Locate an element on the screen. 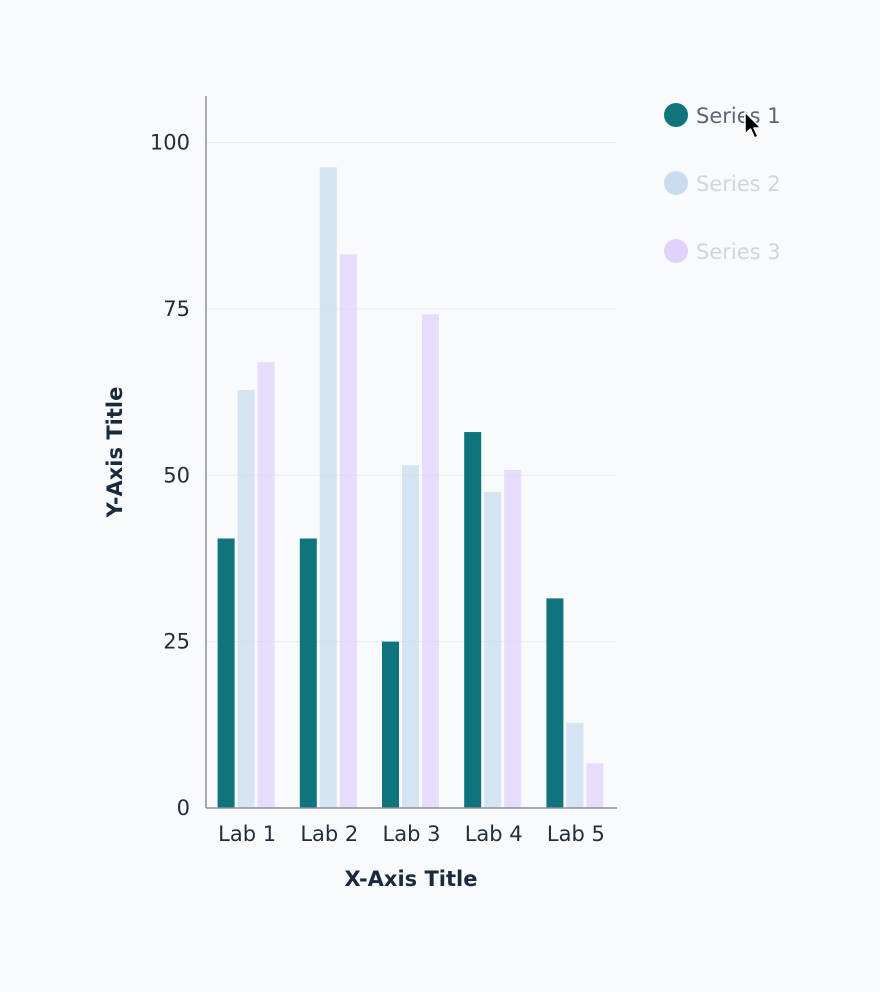 The width and height of the screenshot is (880, 992). legend: Series 1 Series 2 Series 3 is located at coordinates (722, 183).